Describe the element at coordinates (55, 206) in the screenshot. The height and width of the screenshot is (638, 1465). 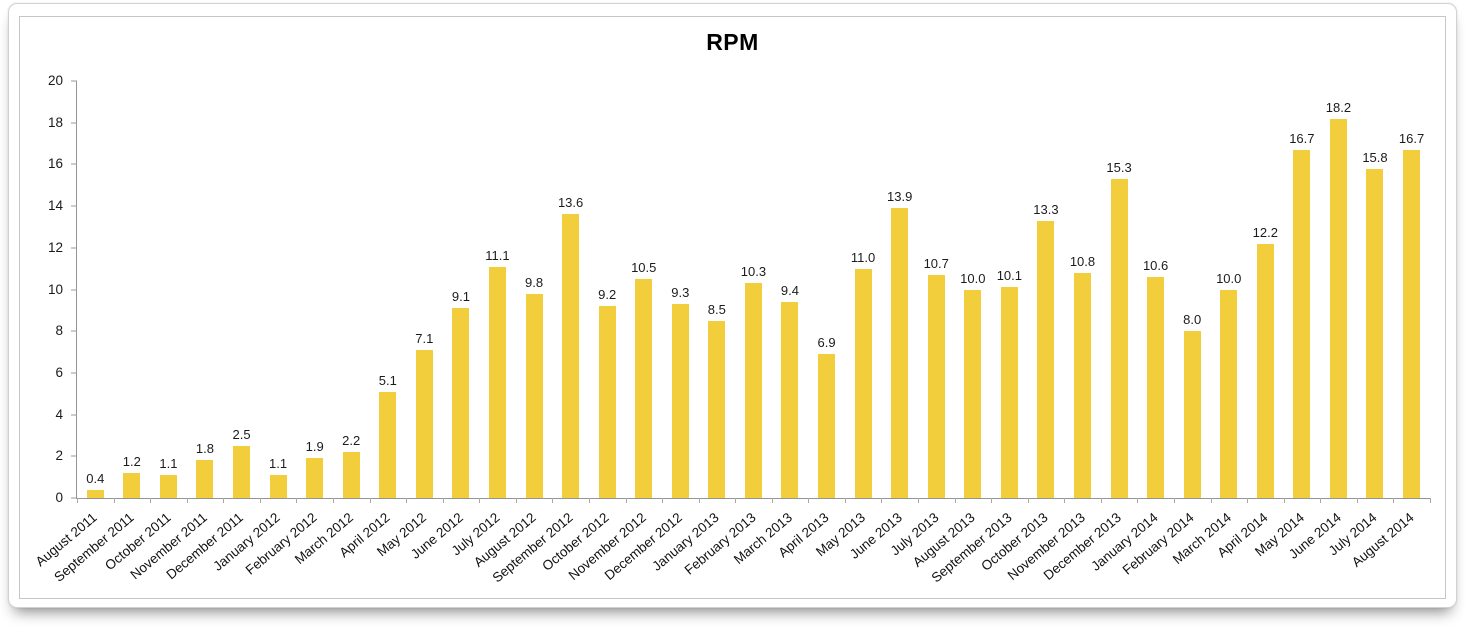
I see `y-axis-tick-label: 14` at that location.